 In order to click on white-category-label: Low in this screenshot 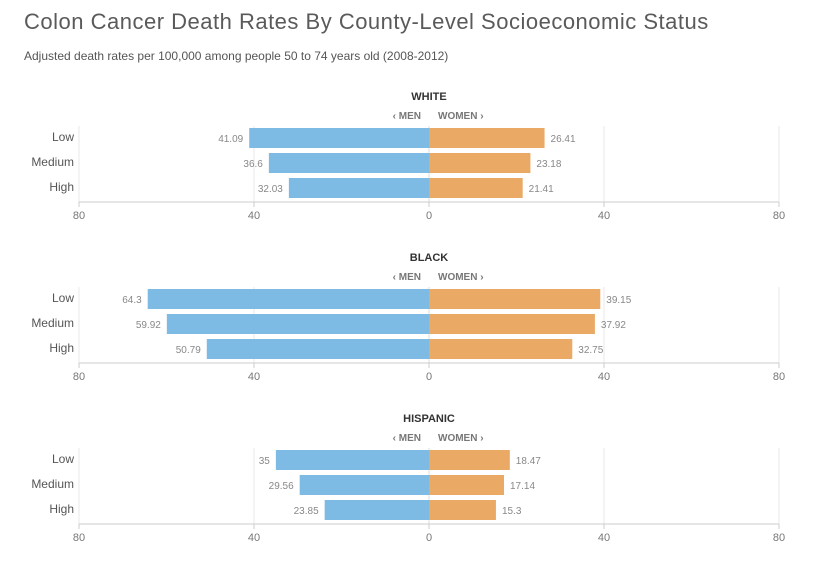, I will do `click(63, 137)`.